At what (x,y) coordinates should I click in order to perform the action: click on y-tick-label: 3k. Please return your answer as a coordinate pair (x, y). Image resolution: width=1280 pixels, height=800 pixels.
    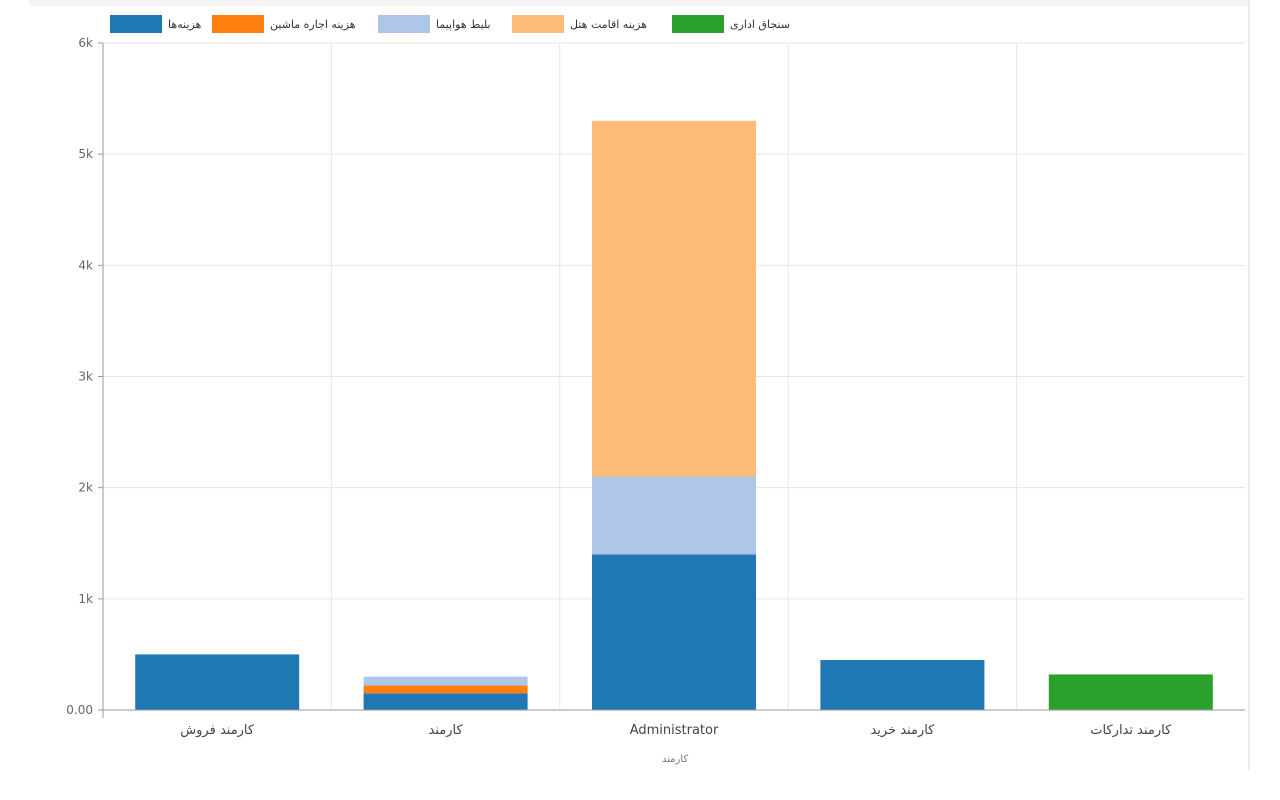
    Looking at the image, I should click on (85, 377).